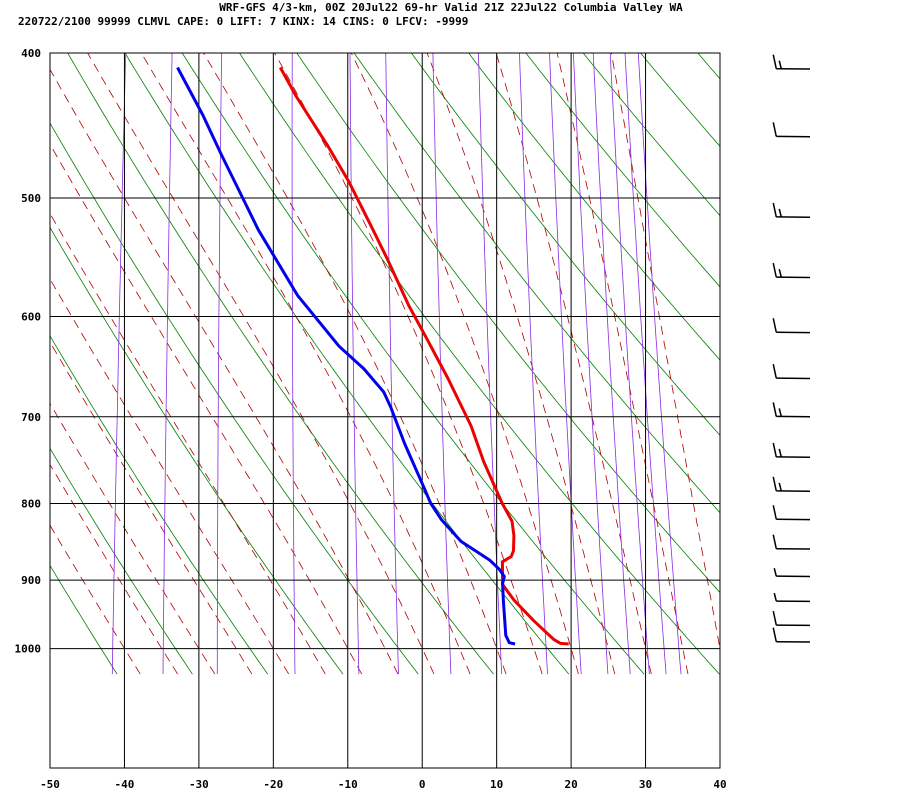 This screenshot has height=800, width=900. I want to click on x-tick-label: -40, so click(125, 784).